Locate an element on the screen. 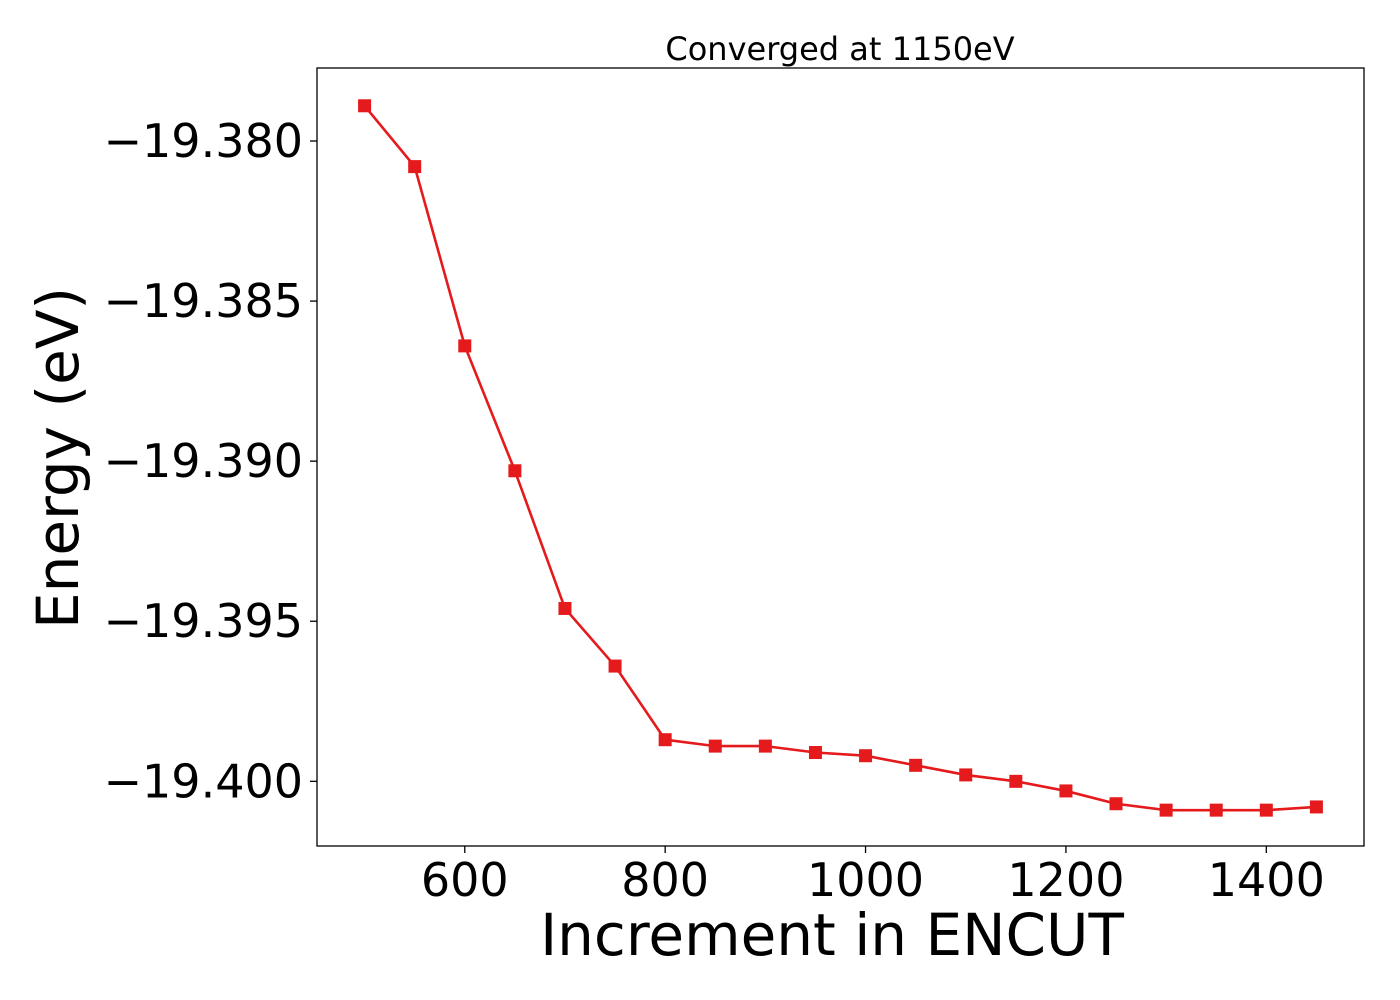 The height and width of the screenshot is (1000, 1400). x-axis-ticks: 600 800 1000 1200 1400 is located at coordinates (873, 876).